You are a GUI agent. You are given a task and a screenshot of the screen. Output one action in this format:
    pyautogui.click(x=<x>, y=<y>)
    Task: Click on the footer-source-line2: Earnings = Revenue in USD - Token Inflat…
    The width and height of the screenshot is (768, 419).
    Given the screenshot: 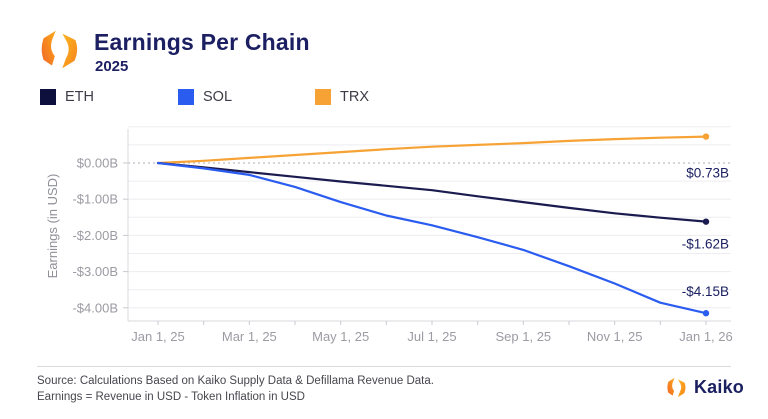 What is the action you would take?
    pyautogui.click(x=171, y=397)
    